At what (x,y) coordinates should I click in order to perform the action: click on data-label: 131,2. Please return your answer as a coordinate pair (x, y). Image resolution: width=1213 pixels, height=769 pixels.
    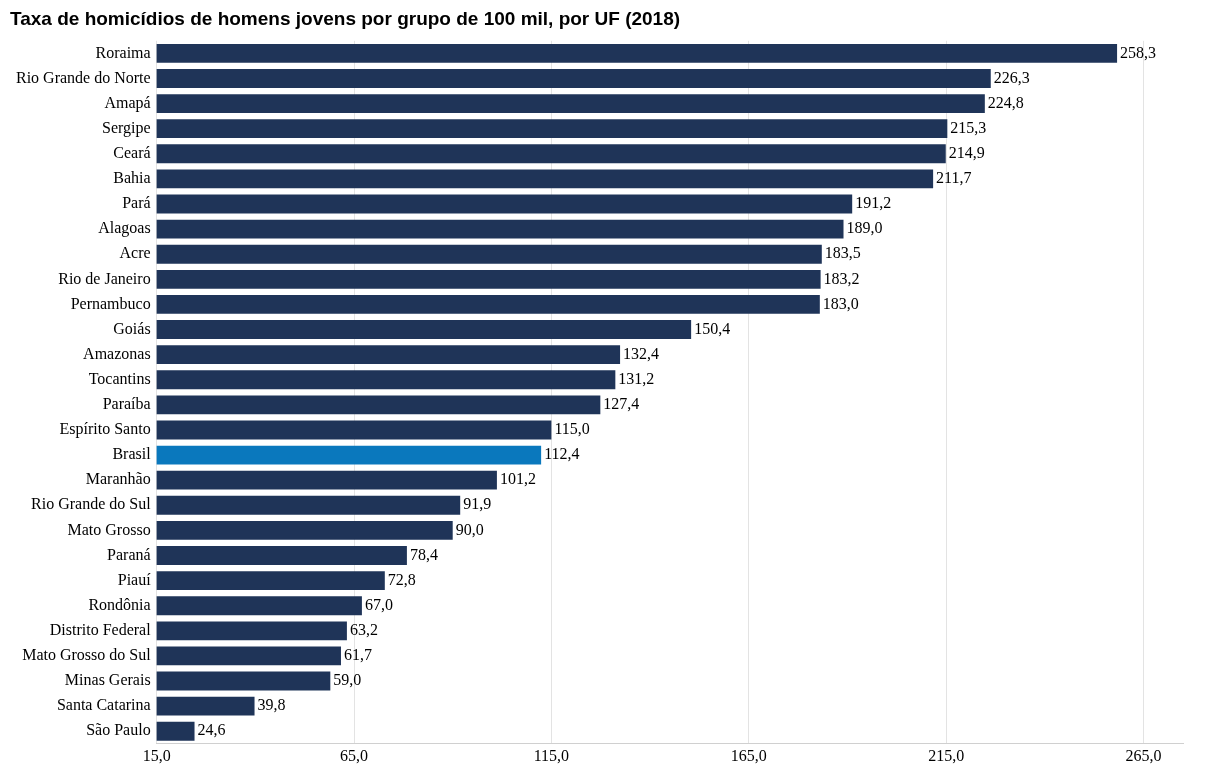
    Looking at the image, I should click on (636, 378).